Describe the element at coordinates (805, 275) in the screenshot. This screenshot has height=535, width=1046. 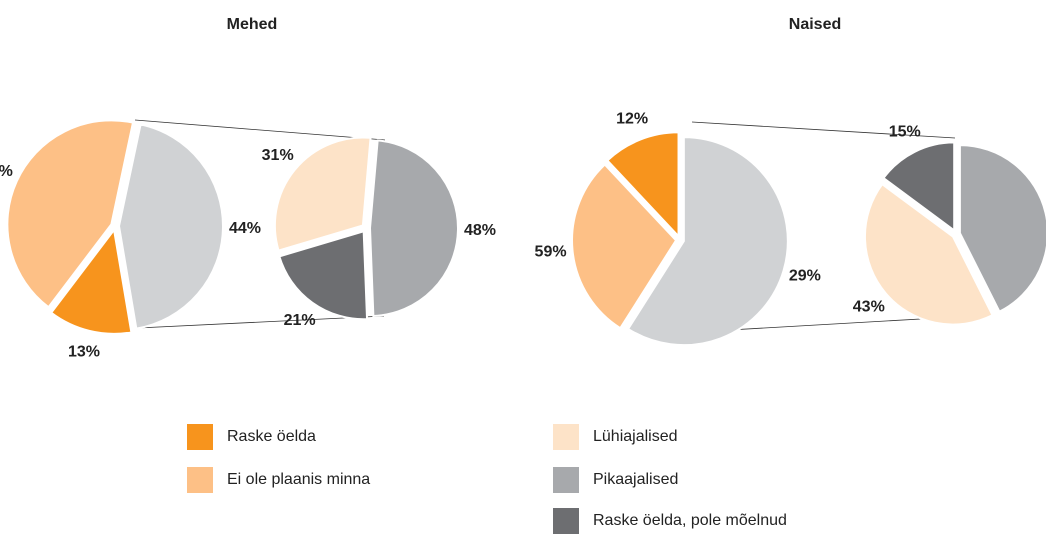
I see `data-label: 29%` at that location.